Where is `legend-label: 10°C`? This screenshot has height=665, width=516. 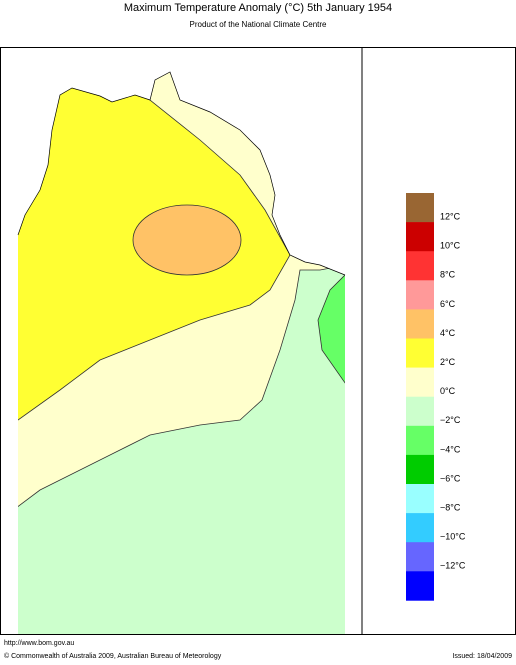 legend-label: 10°C is located at coordinates (450, 246).